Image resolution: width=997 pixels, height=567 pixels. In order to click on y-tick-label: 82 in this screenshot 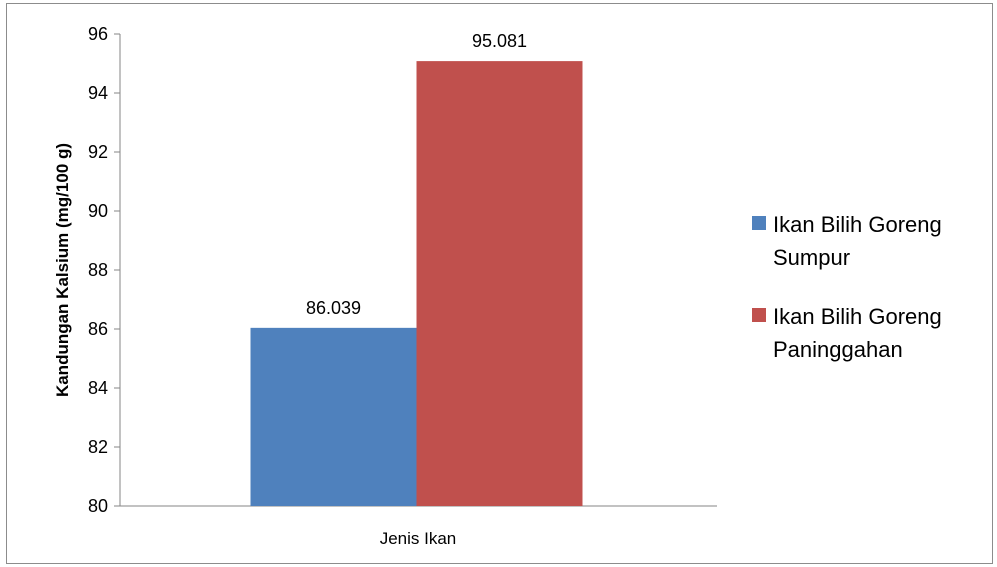, I will do `click(98, 447)`.